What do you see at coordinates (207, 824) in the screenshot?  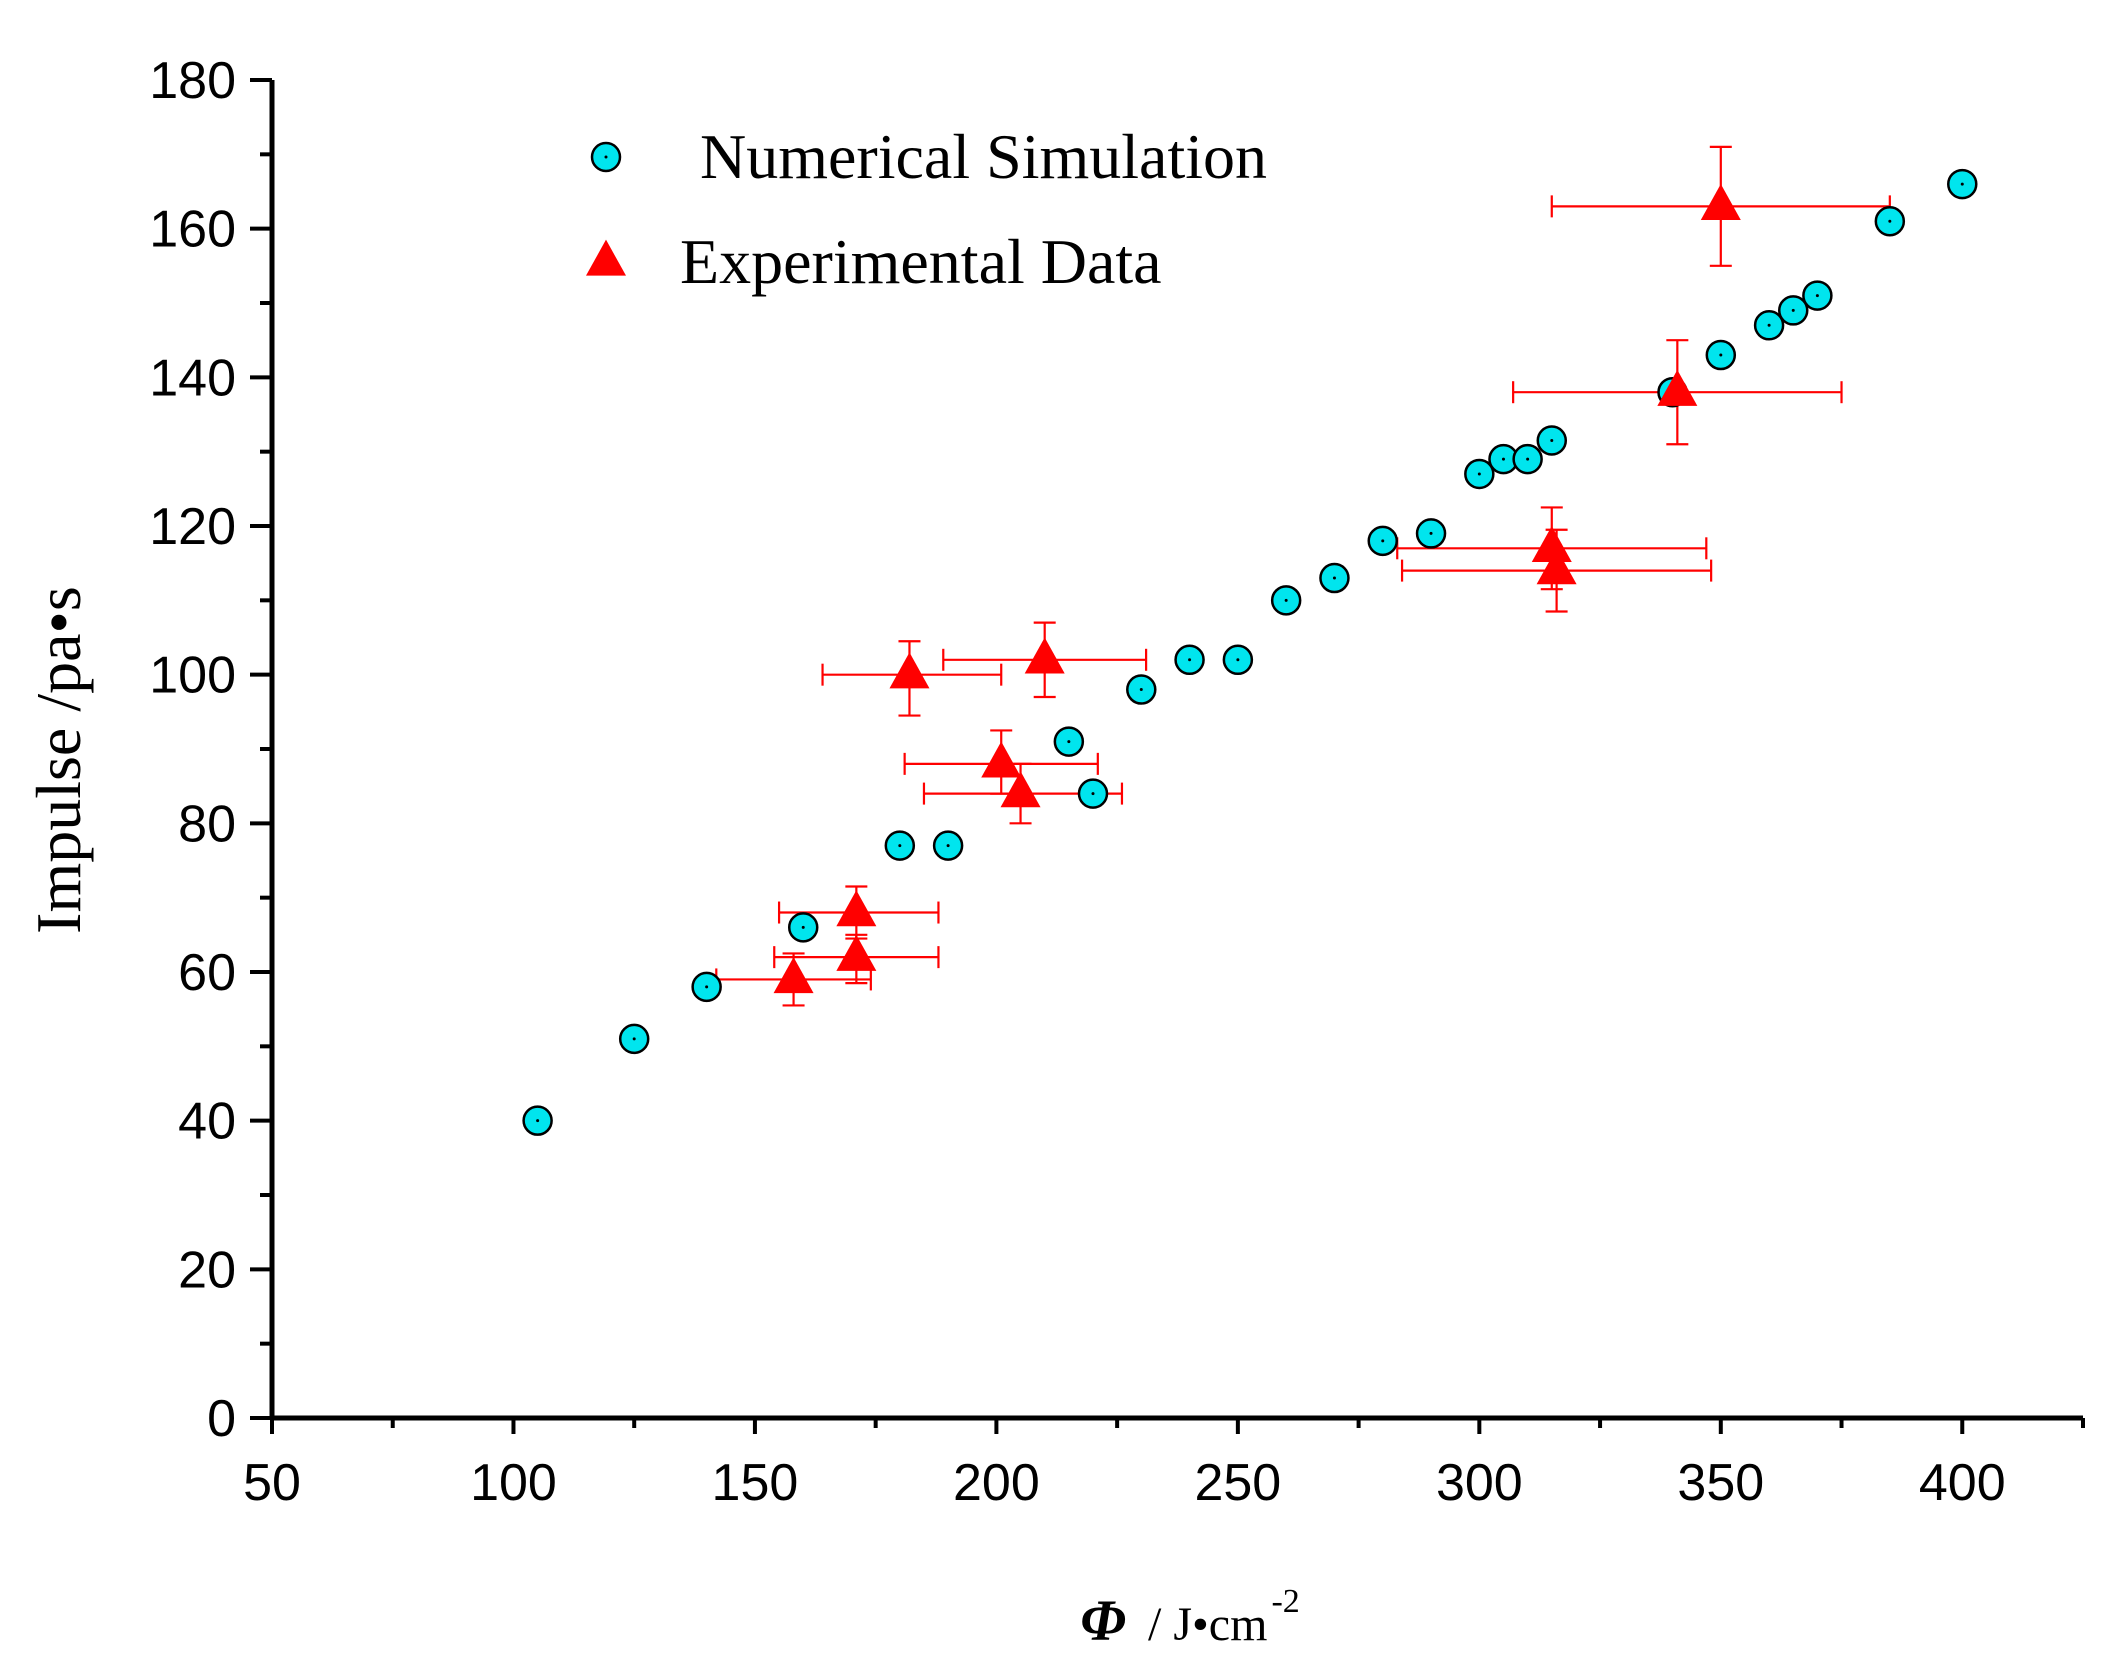 I see `y-tick-label: 80` at bounding box center [207, 824].